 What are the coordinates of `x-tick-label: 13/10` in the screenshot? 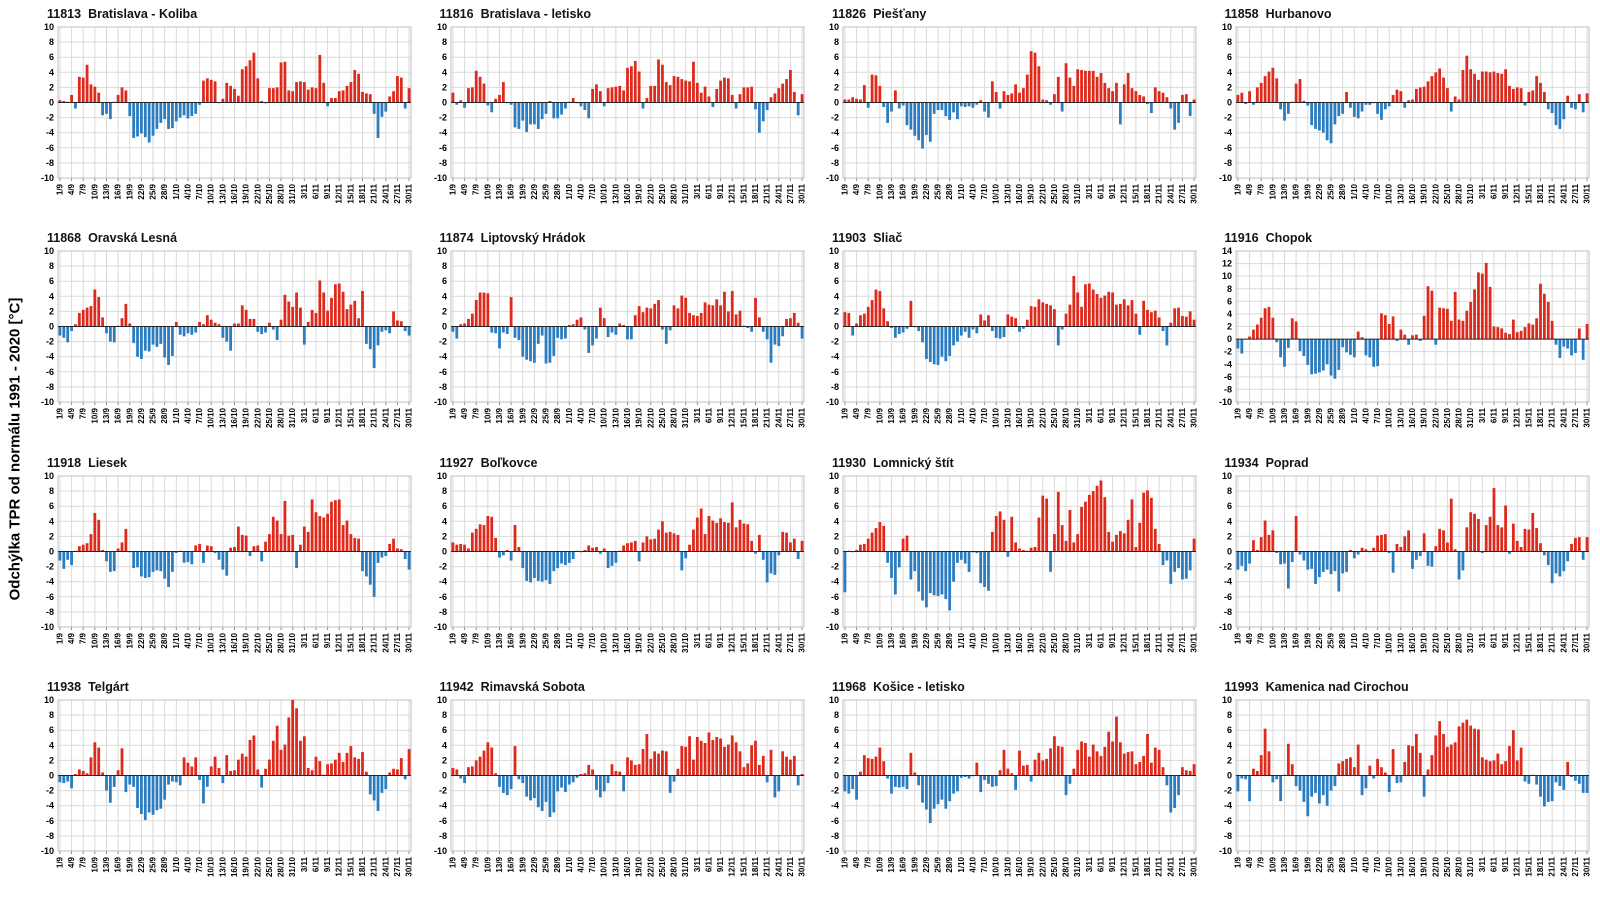 It's located at (222, 193).